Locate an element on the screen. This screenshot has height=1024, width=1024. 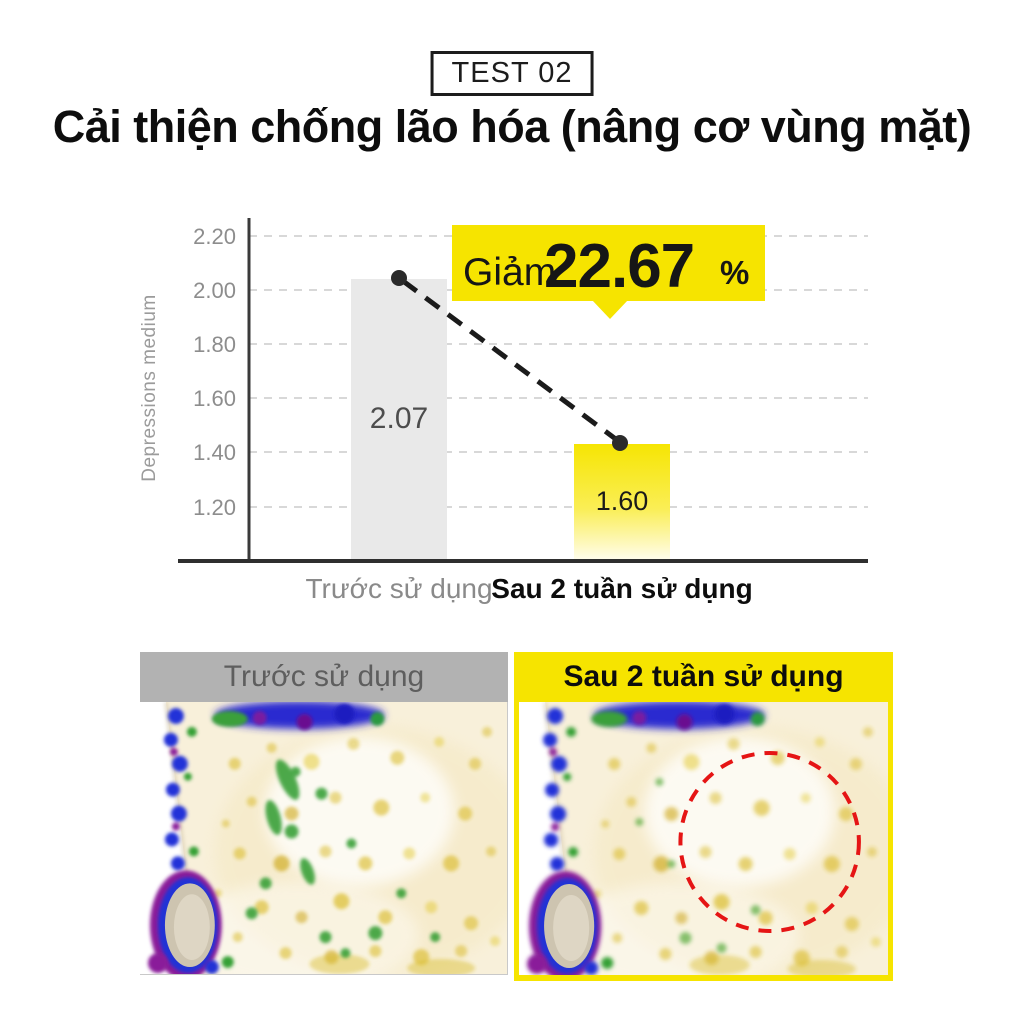
reduction-callout: Giảm 22.67 % is located at coordinates (608, 272).